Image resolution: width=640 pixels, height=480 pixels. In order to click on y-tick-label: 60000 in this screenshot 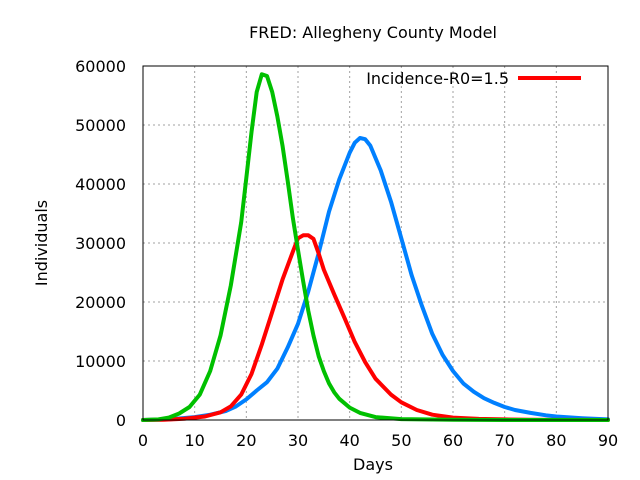, I will do `click(100, 66)`.